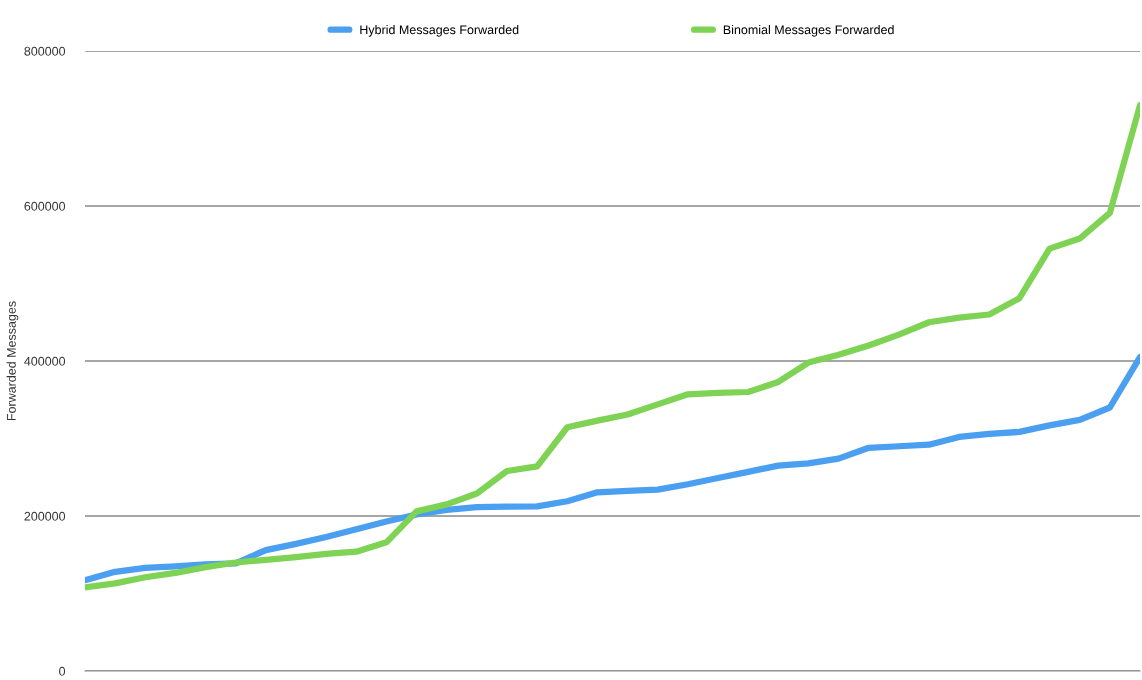  Describe the element at coordinates (45, 361) in the screenshot. I see `y-tick-label: 400000` at that location.